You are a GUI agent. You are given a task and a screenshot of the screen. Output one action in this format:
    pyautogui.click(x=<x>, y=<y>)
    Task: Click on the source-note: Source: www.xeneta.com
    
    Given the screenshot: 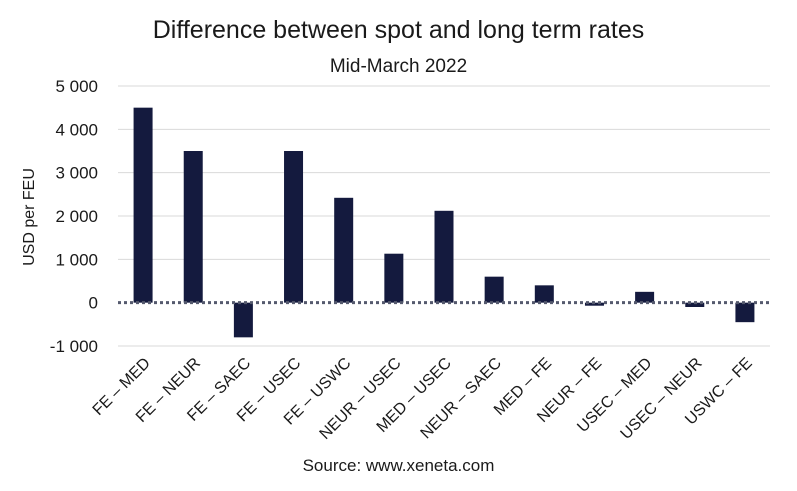 What is the action you would take?
    pyautogui.click(x=398, y=465)
    